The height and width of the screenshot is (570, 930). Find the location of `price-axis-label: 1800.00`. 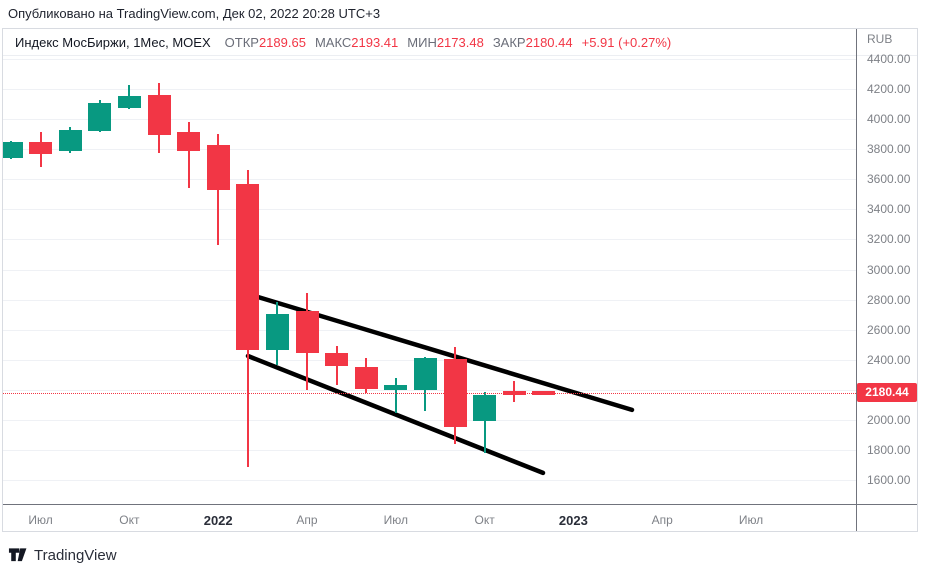

price-axis-label: 1800.00 is located at coordinates (889, 449).